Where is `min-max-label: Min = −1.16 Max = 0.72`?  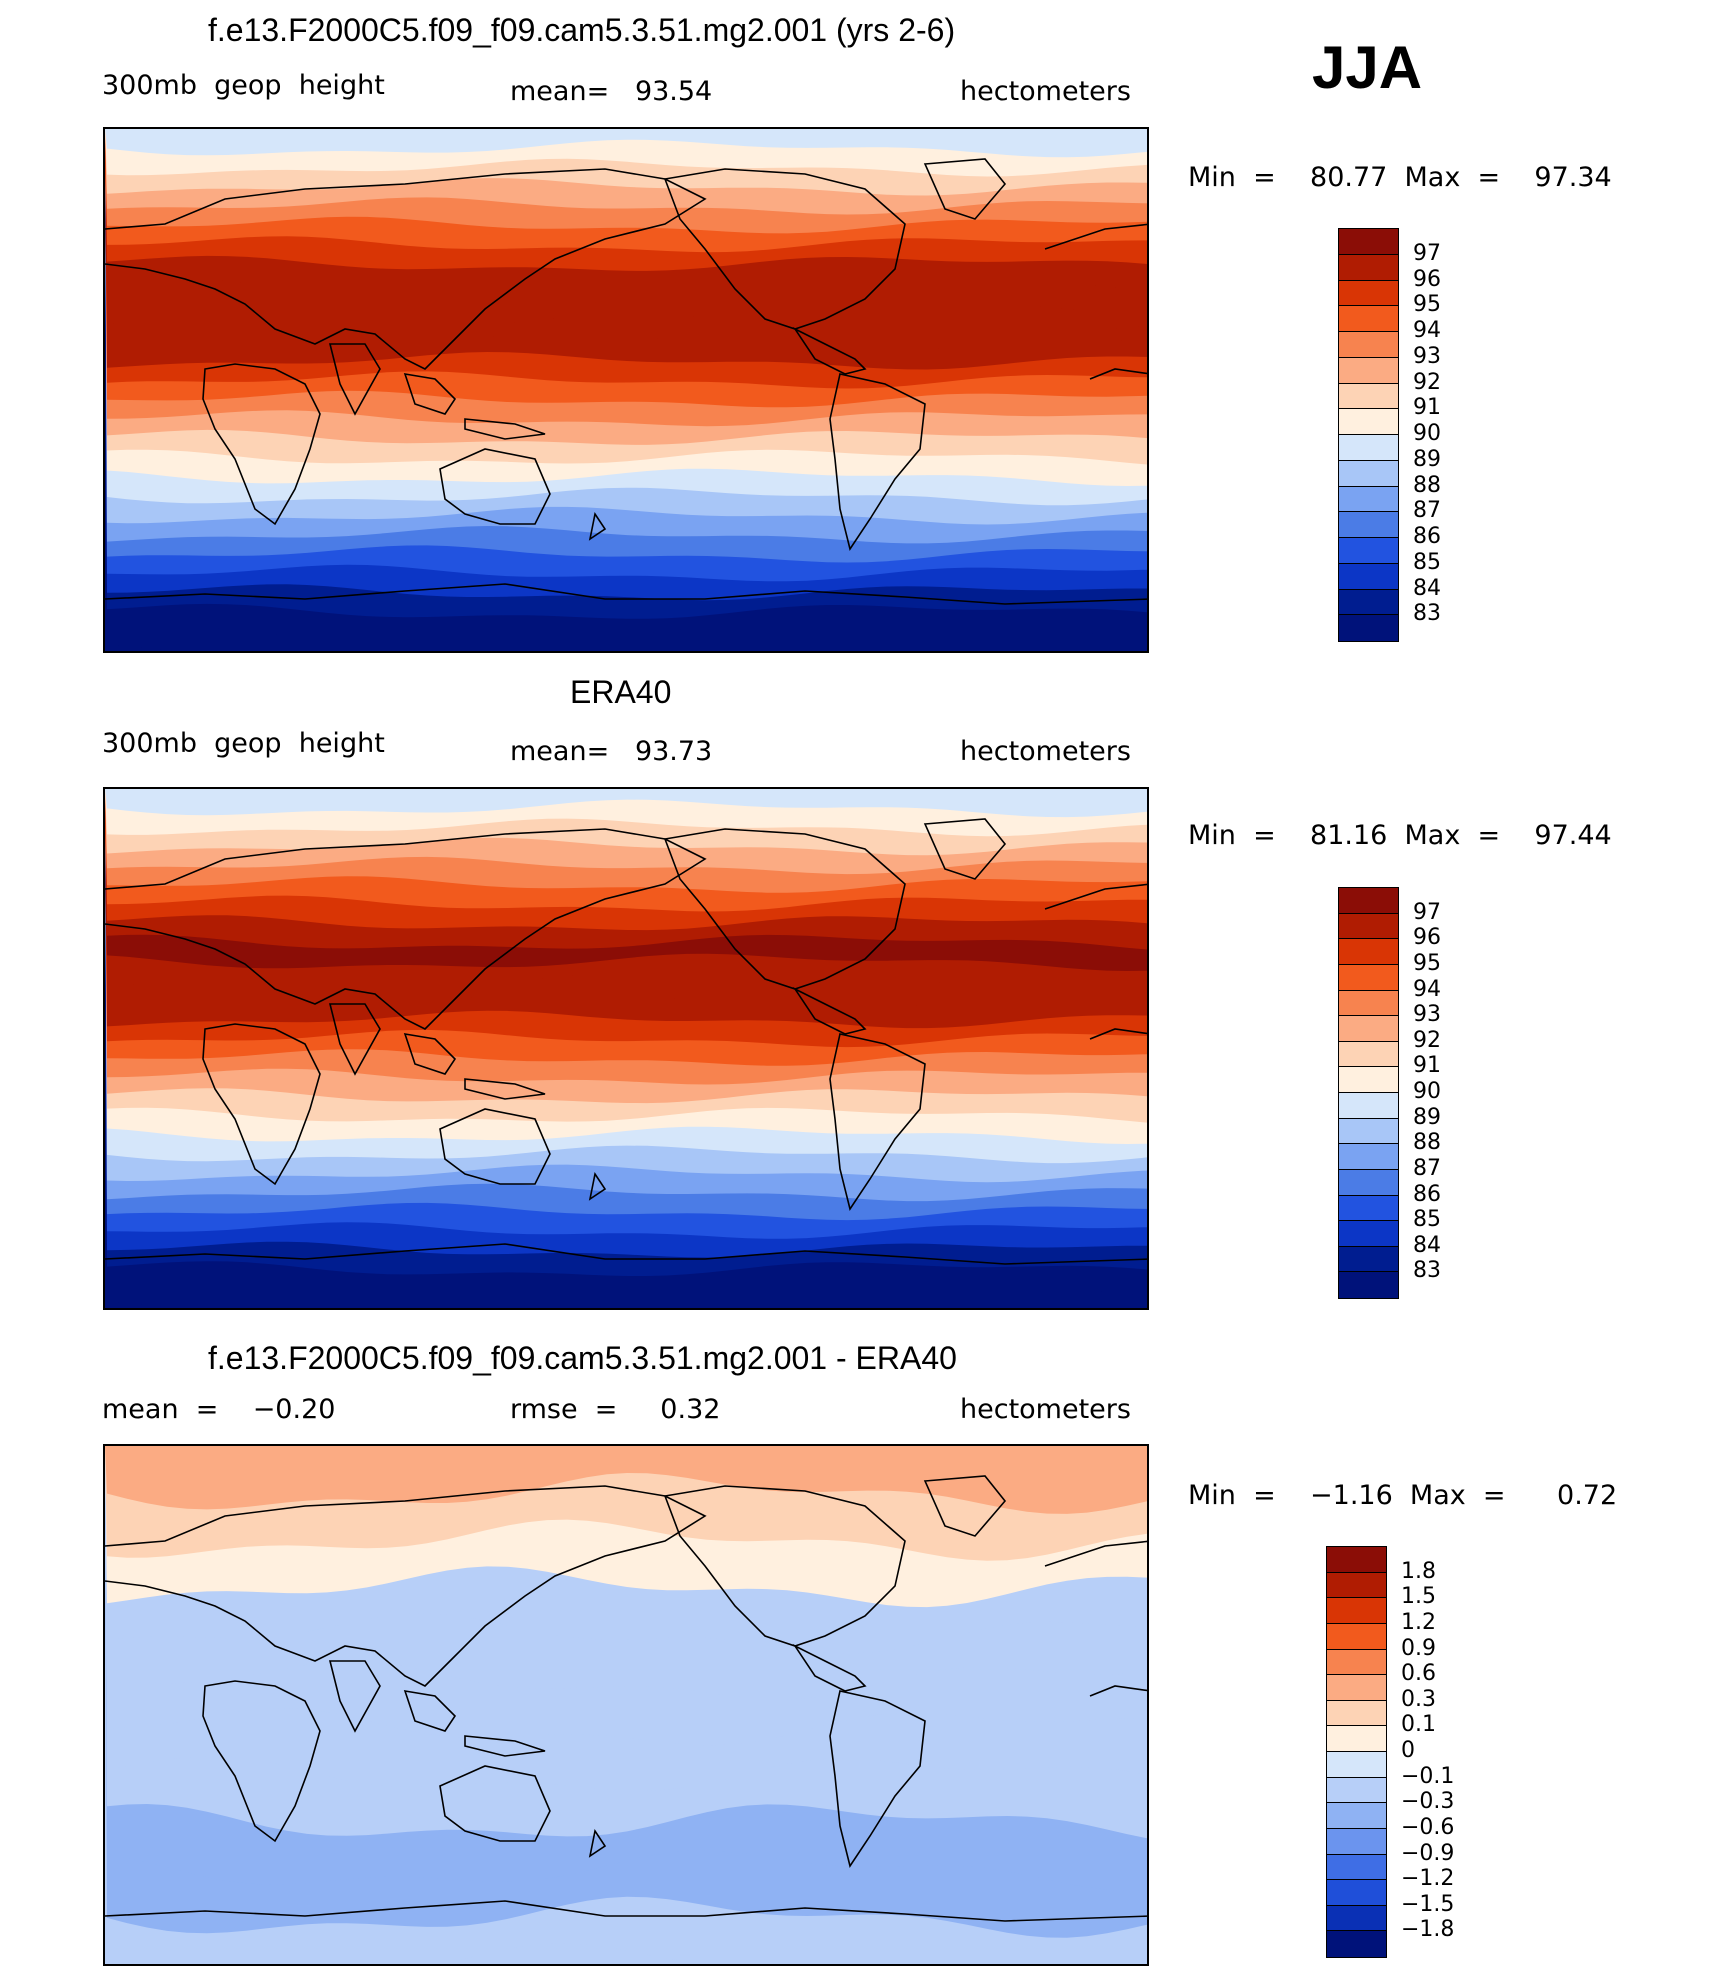
min-max-label: Min = −1.16 Max = 0.72 is located at coordinates (1403, 1495).